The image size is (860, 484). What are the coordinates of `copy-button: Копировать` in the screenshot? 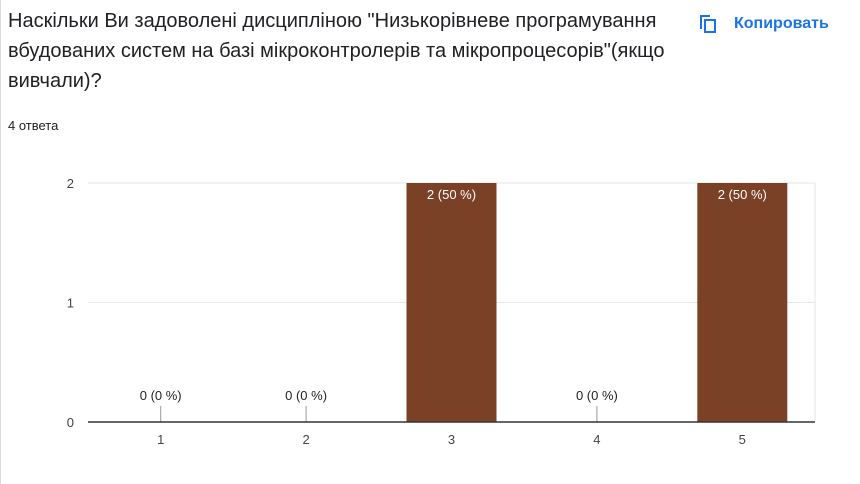 It's located at (762, 24).